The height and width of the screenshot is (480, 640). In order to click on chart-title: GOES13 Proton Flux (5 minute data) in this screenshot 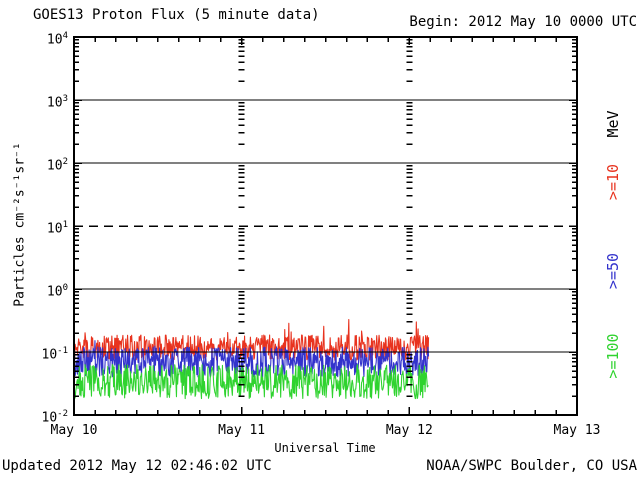, I will do `click(176, 15)`.